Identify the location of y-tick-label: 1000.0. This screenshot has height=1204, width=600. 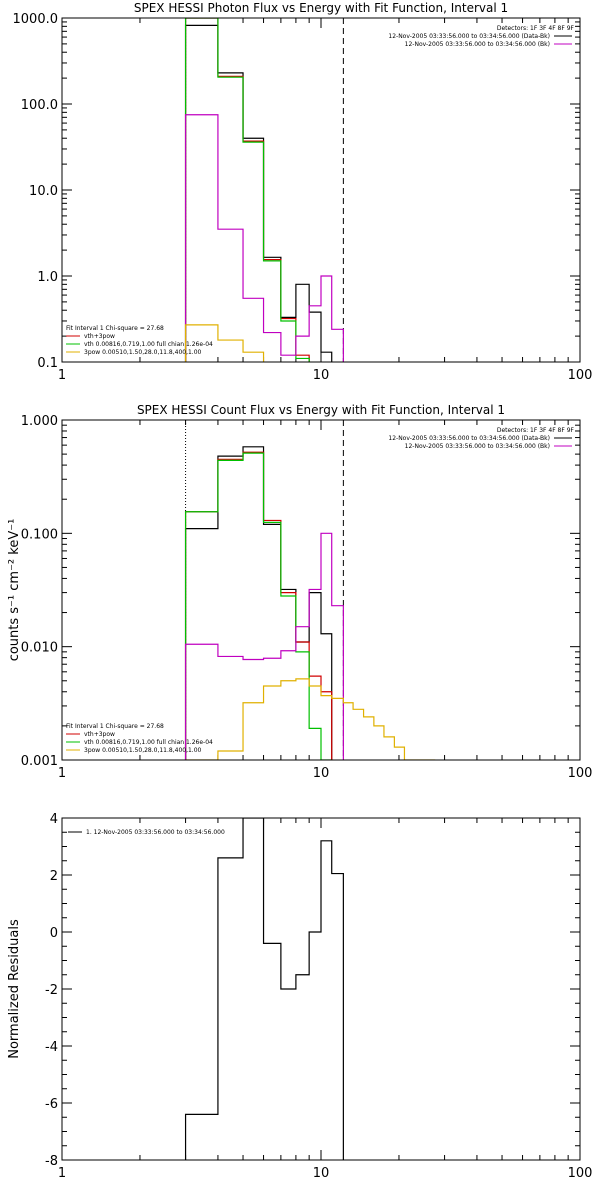
(36, 19).